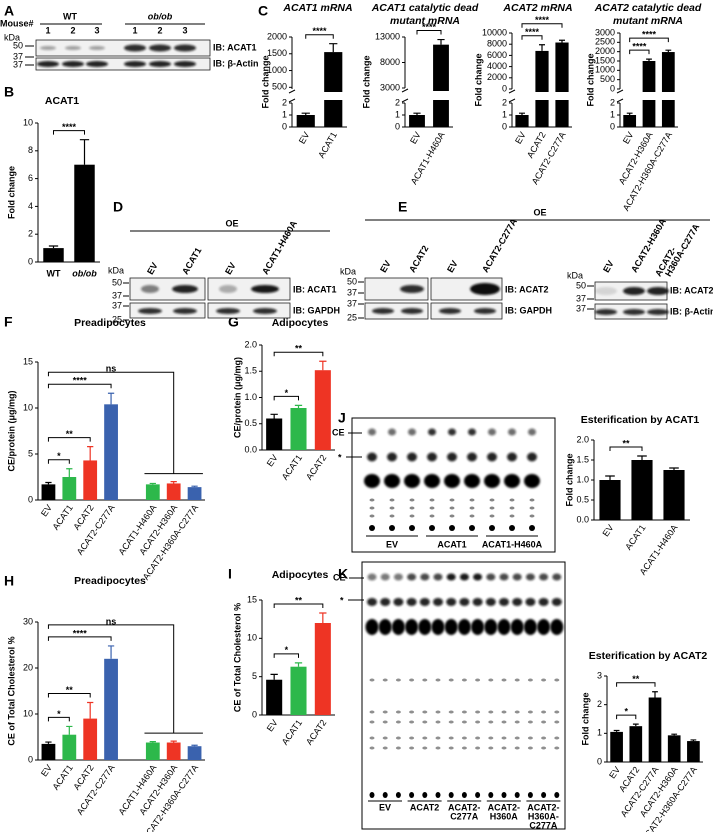 The width and height of the screenshot is (713, 832). Describe the element at coordinates (605, 70) in the screenshot. I see `y-tick-label: 1000` at that location.